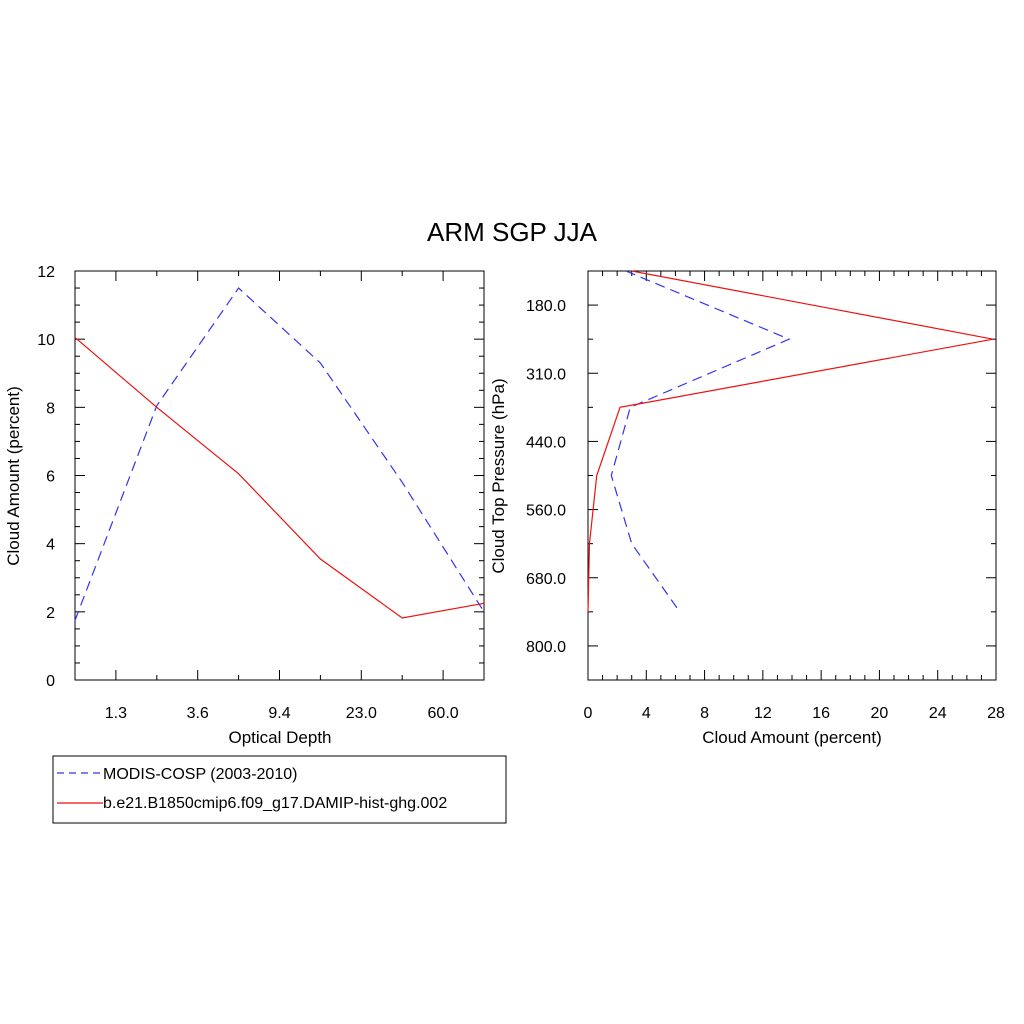 This screenshot has width=1024, height=1024. What do you see at coordinates (792, 737) in the screenshot?
I see `right-x-axis-title: Cloud Amount (percent)` at bounding box center [792, 737].